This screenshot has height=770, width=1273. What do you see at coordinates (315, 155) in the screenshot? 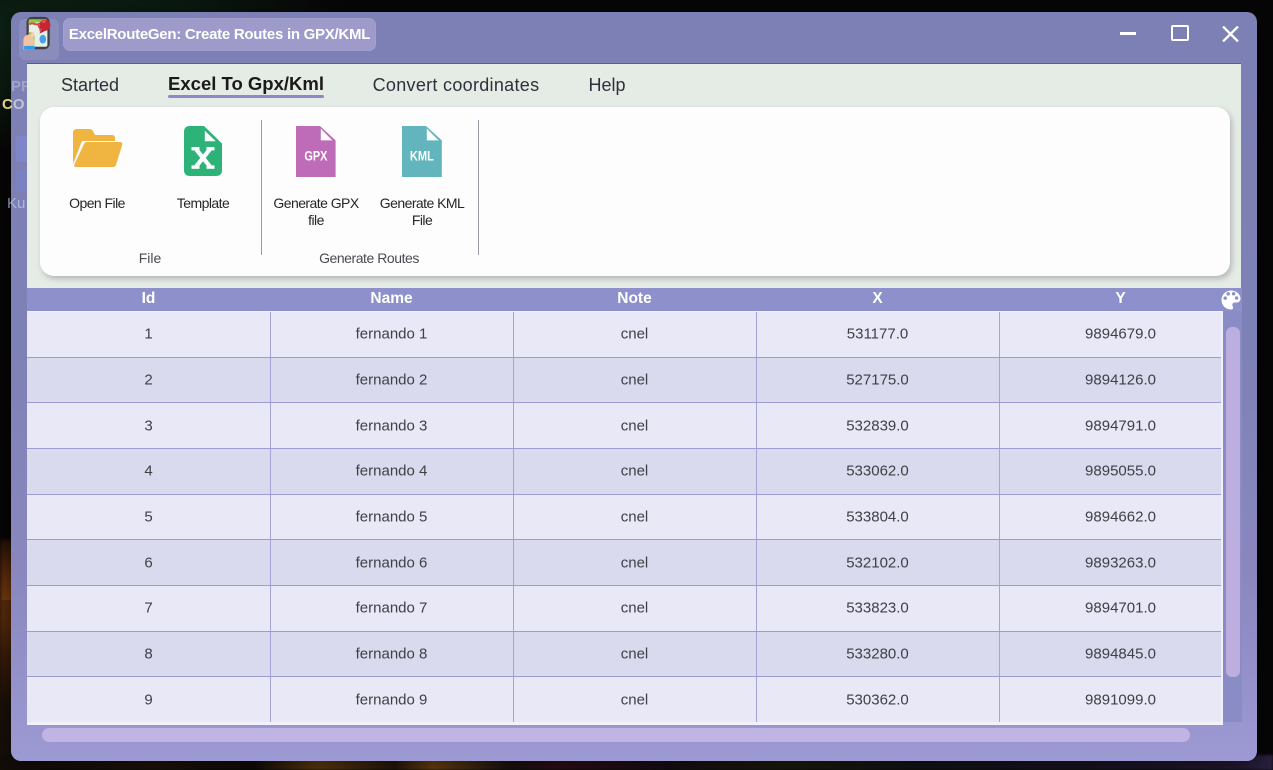
I see `svg-text: GPX` at bounding box center [315, 155].